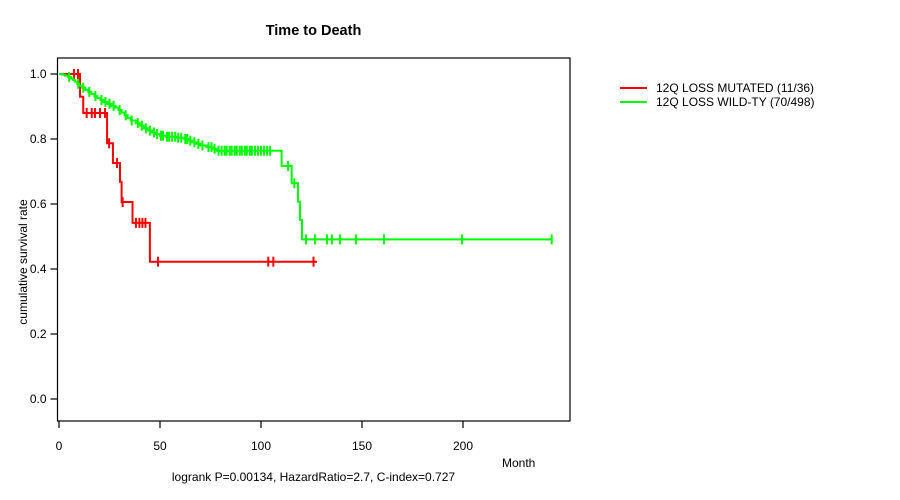  What do you see at coordinates (38, 269) in the screenshot?
I see `y-tick-label: 0.4` at bounding box center [38, 269].